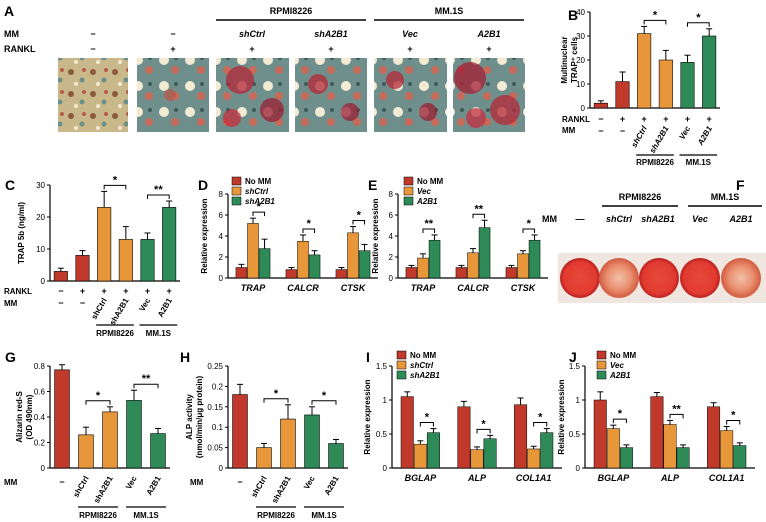  What do you see at coordinates (20, 49) in the screenshot?
I see `panel-a-rankl-label: RANKL` at bounding box center [20, 49].